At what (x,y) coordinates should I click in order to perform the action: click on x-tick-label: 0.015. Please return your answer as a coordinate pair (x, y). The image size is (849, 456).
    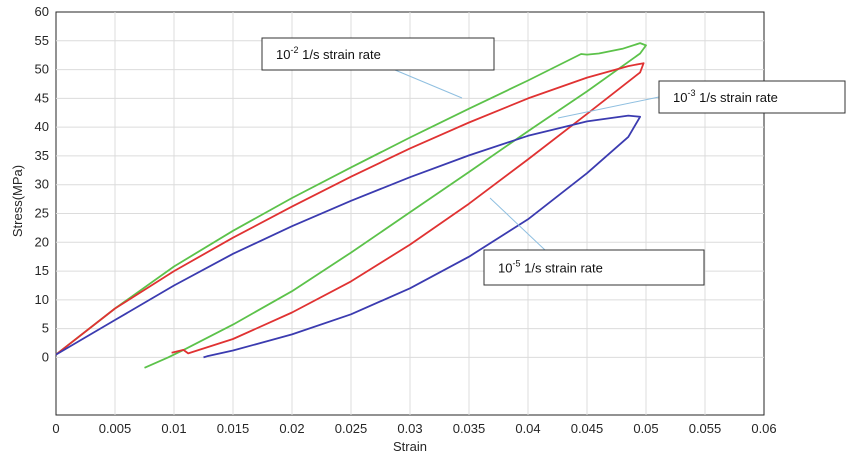
    Looking at the image, I should click on (233, 428).